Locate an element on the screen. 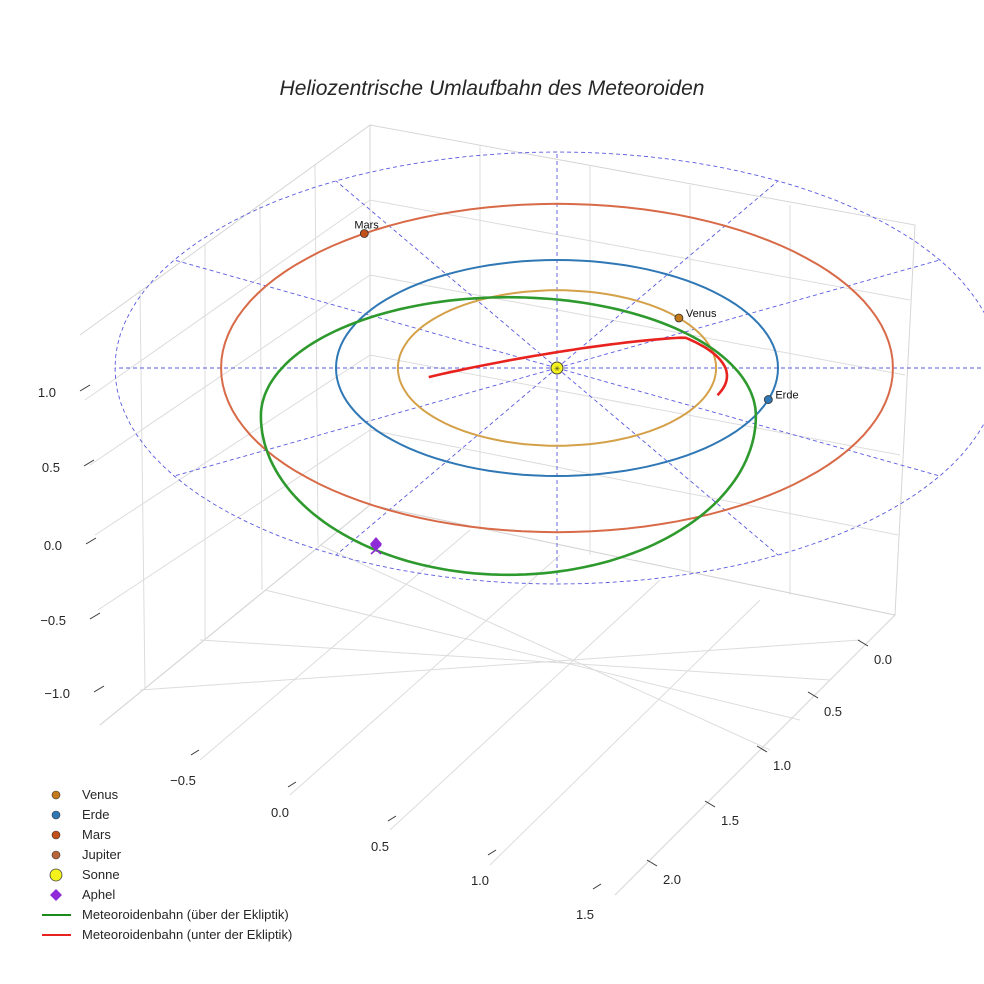 The width and height of the screenshot is (984, 984). planet-label-mars: Mars is located at coordinates (366, 226).